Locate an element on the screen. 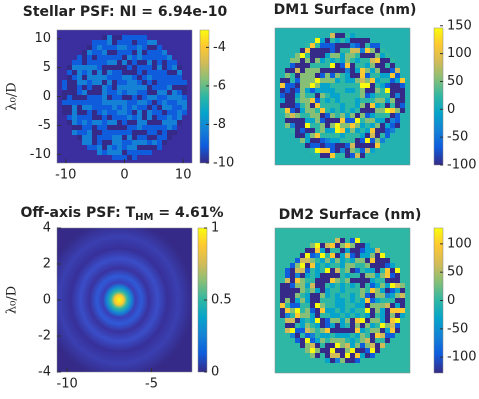 The height and width of the screenshot is (399, 479). colorbar-tick-label: -10 is located at coordinates (223, 163).